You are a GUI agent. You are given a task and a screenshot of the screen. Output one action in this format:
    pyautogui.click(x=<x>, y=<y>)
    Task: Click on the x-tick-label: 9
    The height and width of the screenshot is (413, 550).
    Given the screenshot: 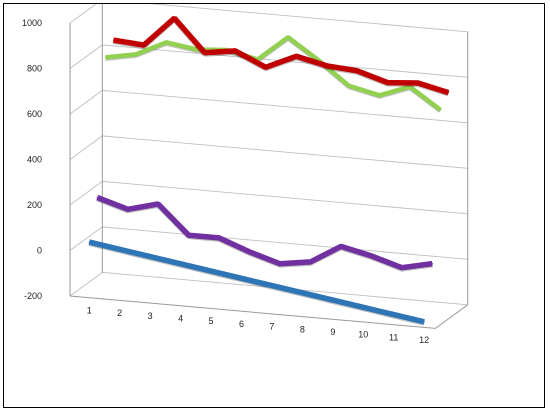 What is the action you would take?
    pyautogui.click(x=332, y=332)
    